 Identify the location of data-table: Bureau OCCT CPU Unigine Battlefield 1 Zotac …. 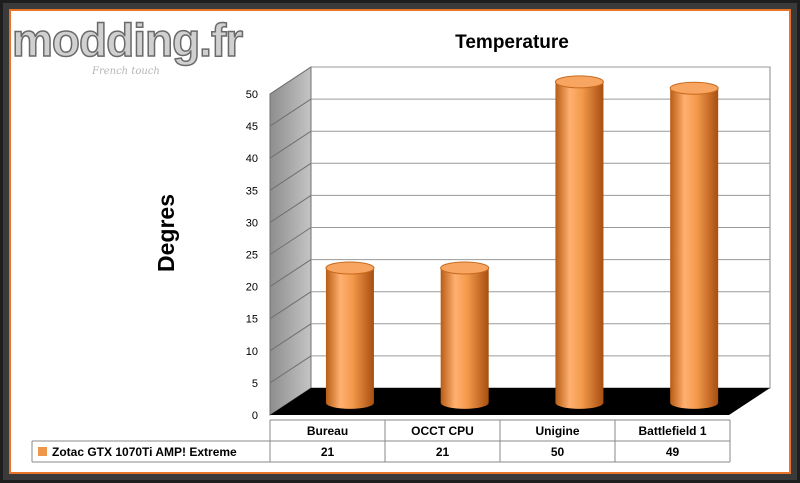
(381, 441).